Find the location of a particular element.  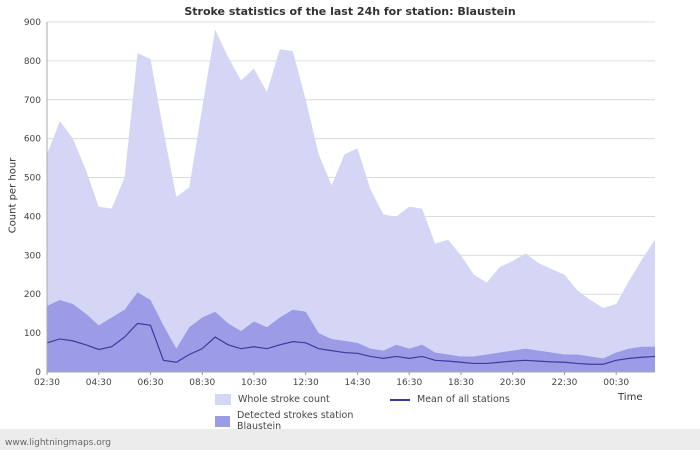

legend-label-detected-strokes: Detected strokes station Blaustein is located at coordinates (295, 421).